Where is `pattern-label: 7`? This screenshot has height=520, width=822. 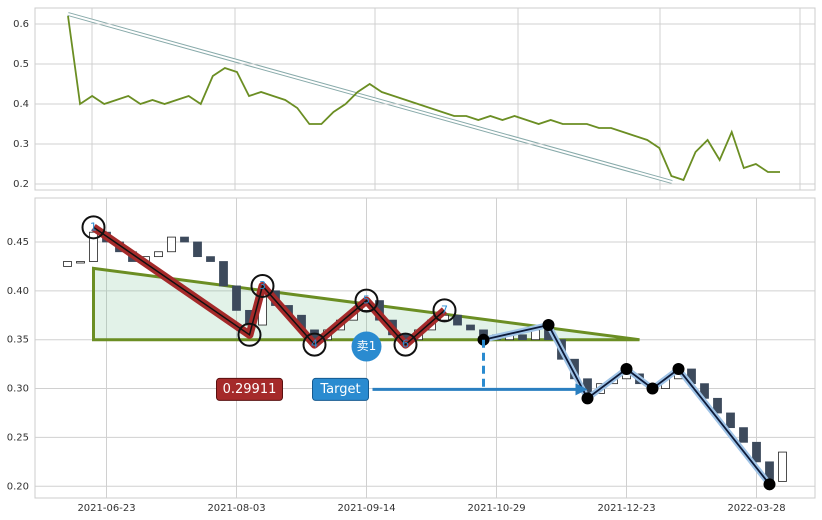 pattern-label: 7 is located at coordinates (444, 309).